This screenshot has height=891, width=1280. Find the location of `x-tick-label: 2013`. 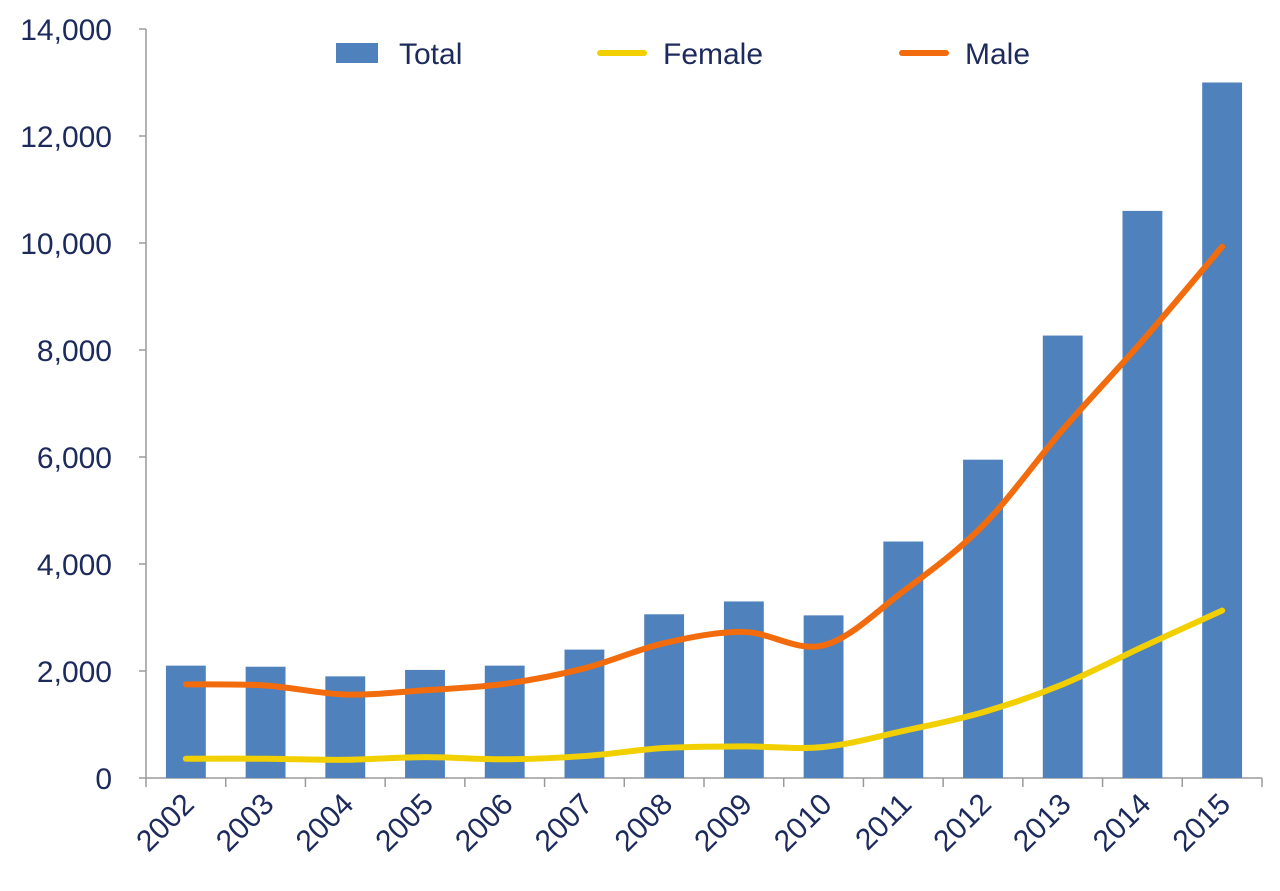

x-tick-label: 2013 is located at coordinates (1042, 823).